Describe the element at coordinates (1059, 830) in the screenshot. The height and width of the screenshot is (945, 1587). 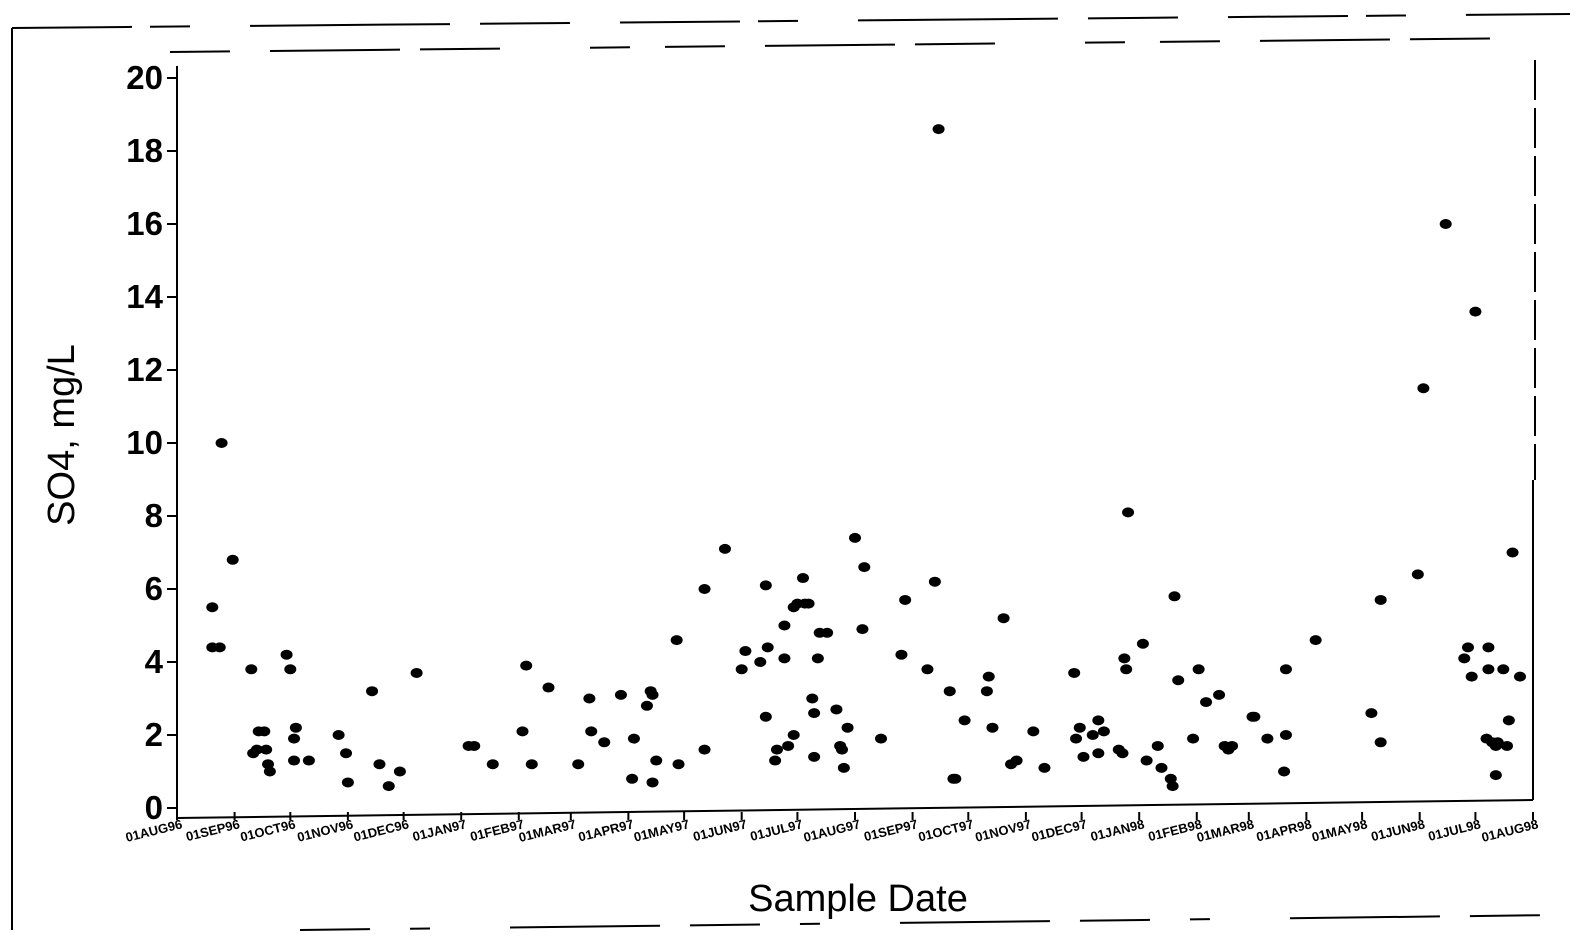
I see `x-tick-label: 01DEC97` at that location.